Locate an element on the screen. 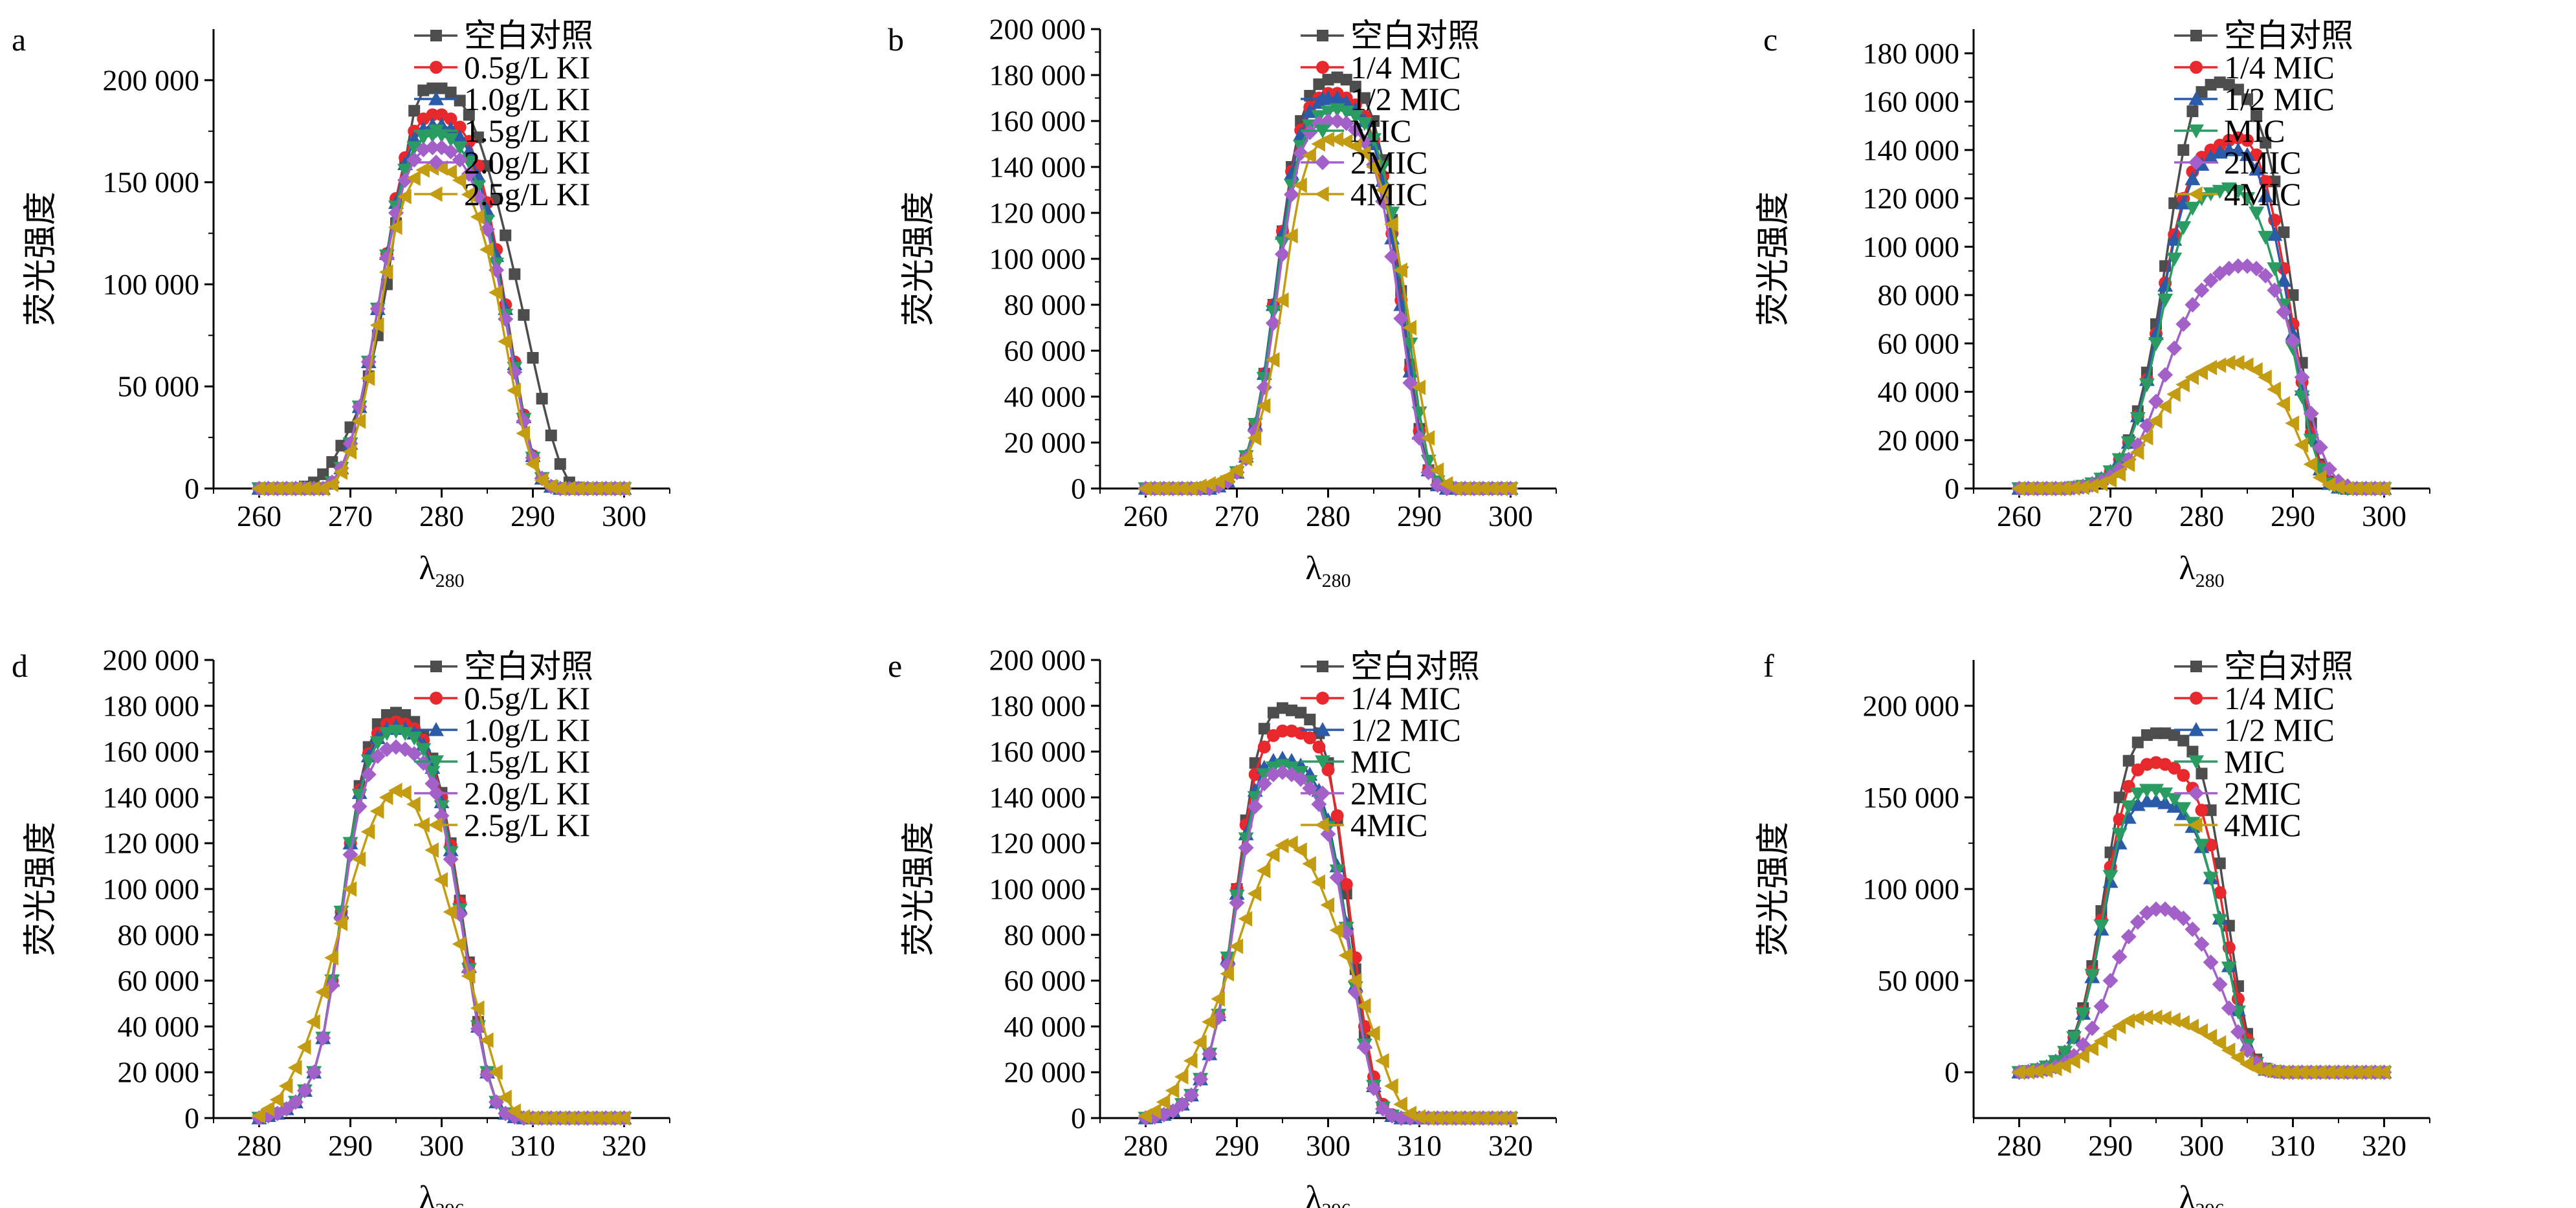 This screenshot has width=2576, height=1208. legend-label: 4MIC is located at coordinates (1389, 825).